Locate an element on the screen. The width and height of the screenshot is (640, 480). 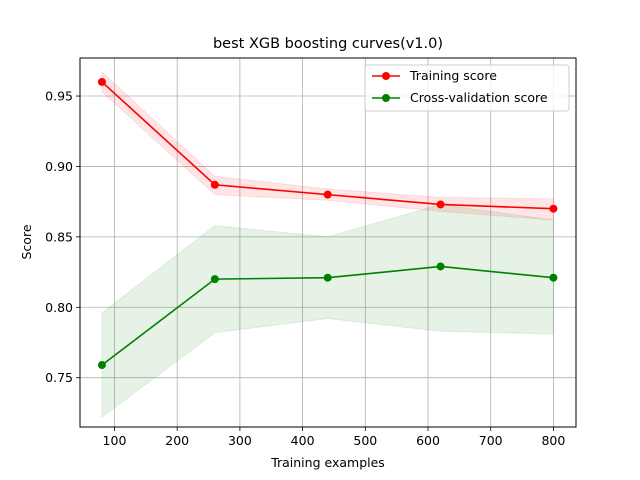
x-tick-label: 300 is located at coordinates (240, 440).